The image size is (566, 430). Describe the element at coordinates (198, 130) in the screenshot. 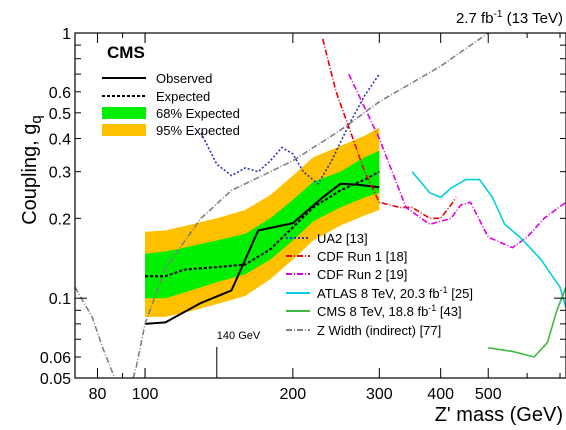

I see `legend-main-95-expected-label: 95% Expected` at that location.